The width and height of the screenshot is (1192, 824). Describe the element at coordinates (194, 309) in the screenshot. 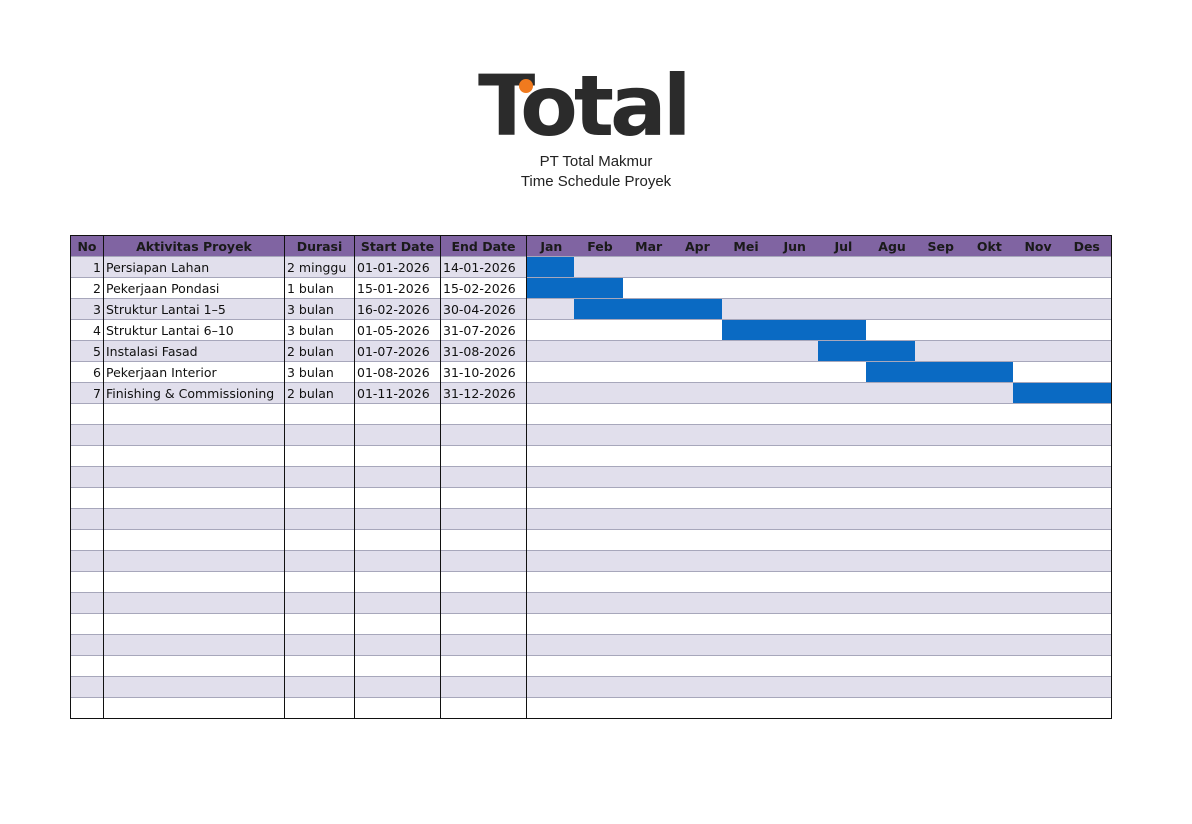

I see `cell-activity: Struktur Lantai 1–5` at that location.